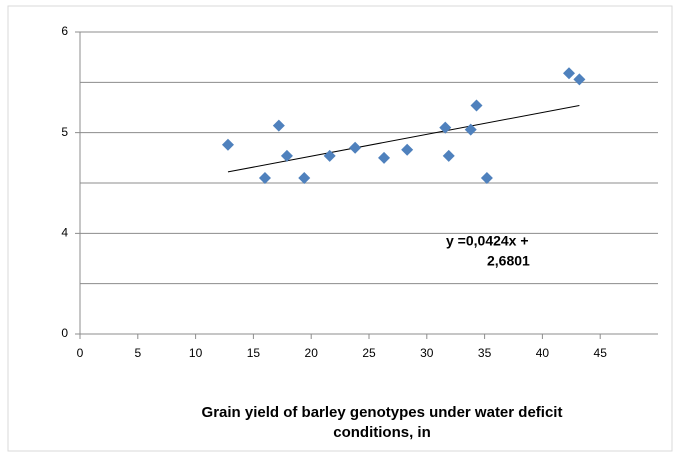 Image resolution: width=678 pixels, height=457 pixels. What do you see at coordinates (487, 241) in the screenshot?
I see `trendline-equation: y =0,0424x +` at bounding box center [487, 241].